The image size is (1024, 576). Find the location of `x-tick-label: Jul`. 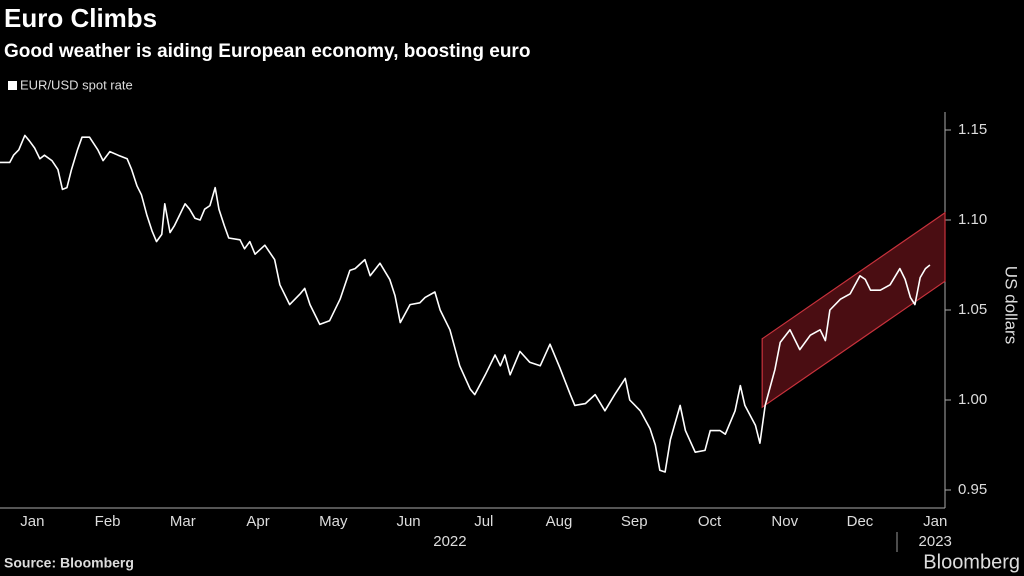

x-tick-label: Jul is located at coordinates (483, 521).